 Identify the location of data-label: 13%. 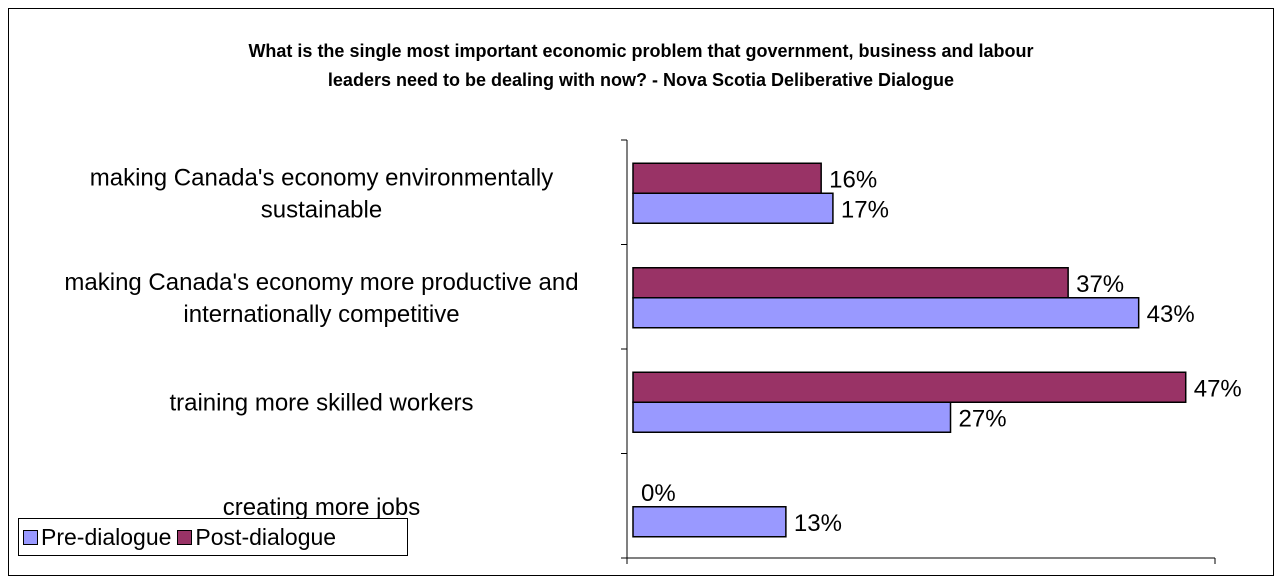
(818, 523).